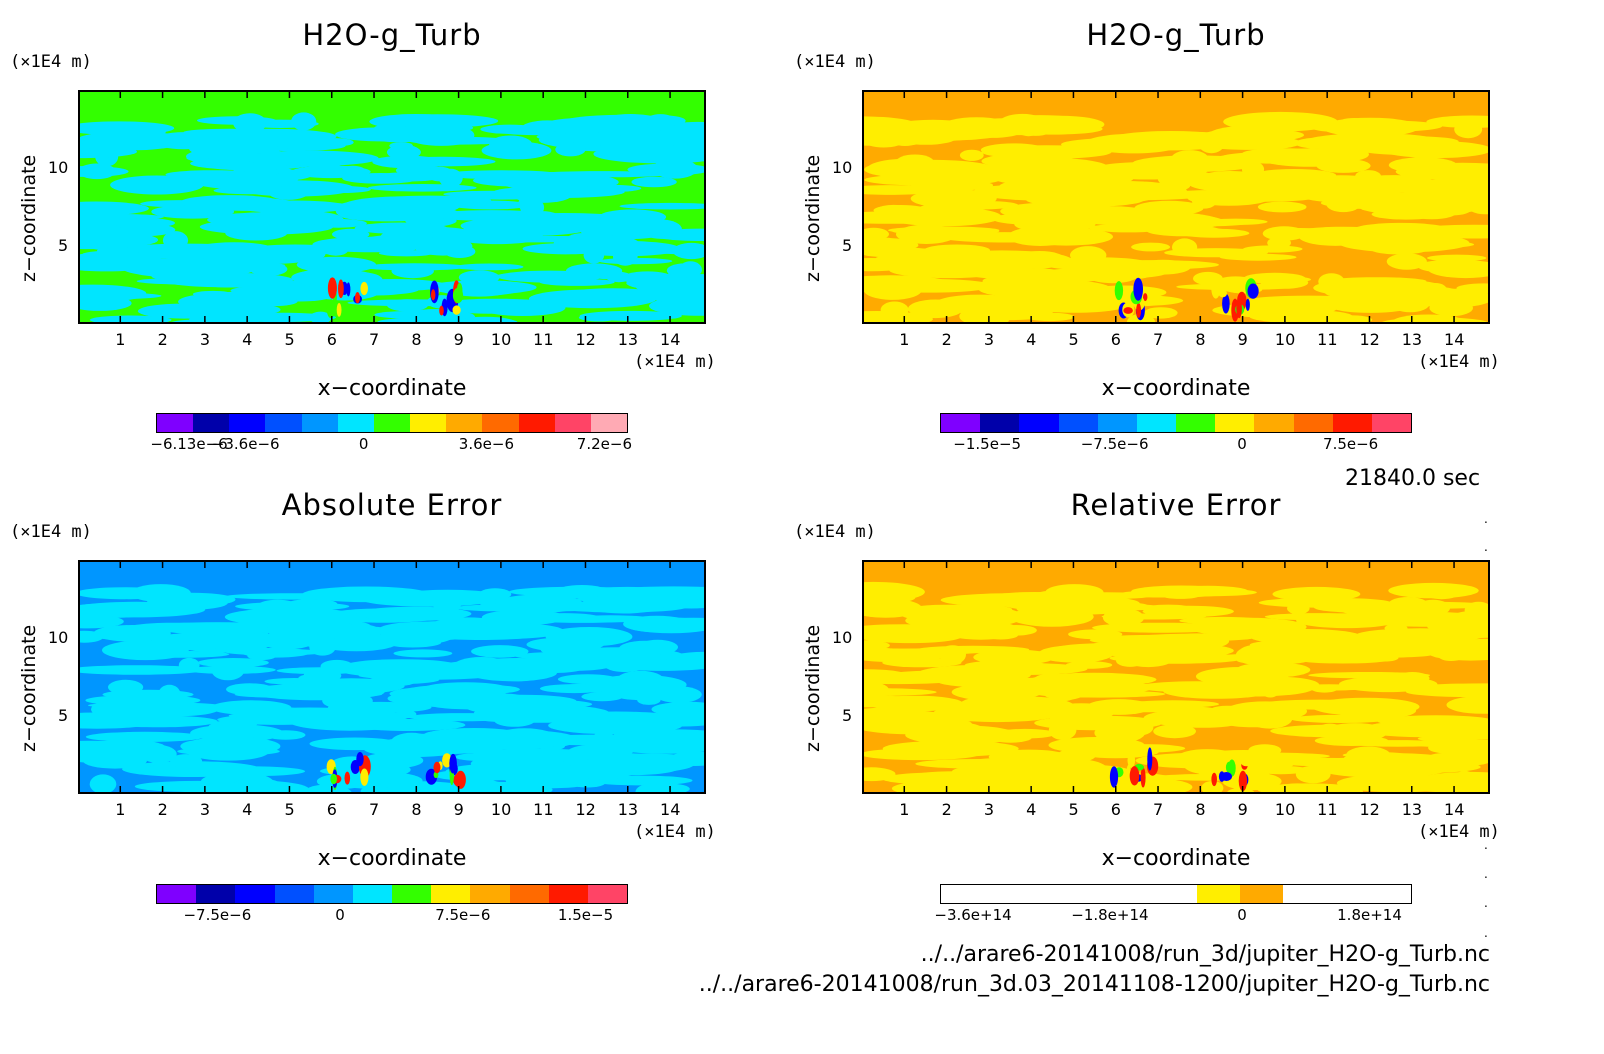 The image size is (1604, 1054). What do you see at coordinates (289, 339) in the screenshot?
I see `x-tick-label: 5` at bounding box center [289, 339].